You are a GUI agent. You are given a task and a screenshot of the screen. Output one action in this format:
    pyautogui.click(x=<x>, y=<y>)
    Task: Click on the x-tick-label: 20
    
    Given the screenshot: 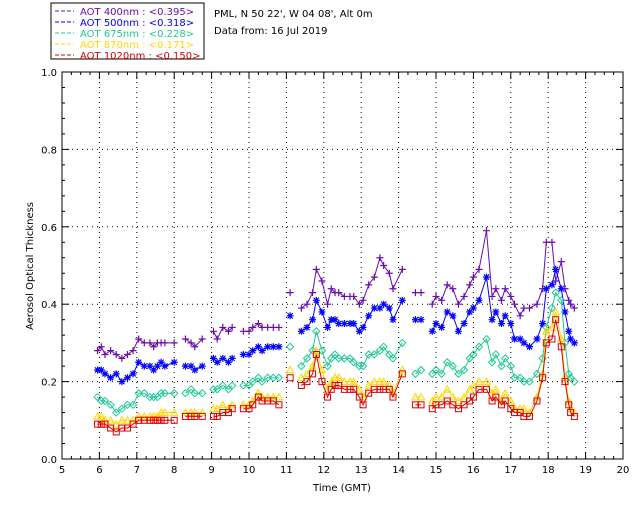 What is the action you would take?
    pyautogui.click(x=623, y=470)
    